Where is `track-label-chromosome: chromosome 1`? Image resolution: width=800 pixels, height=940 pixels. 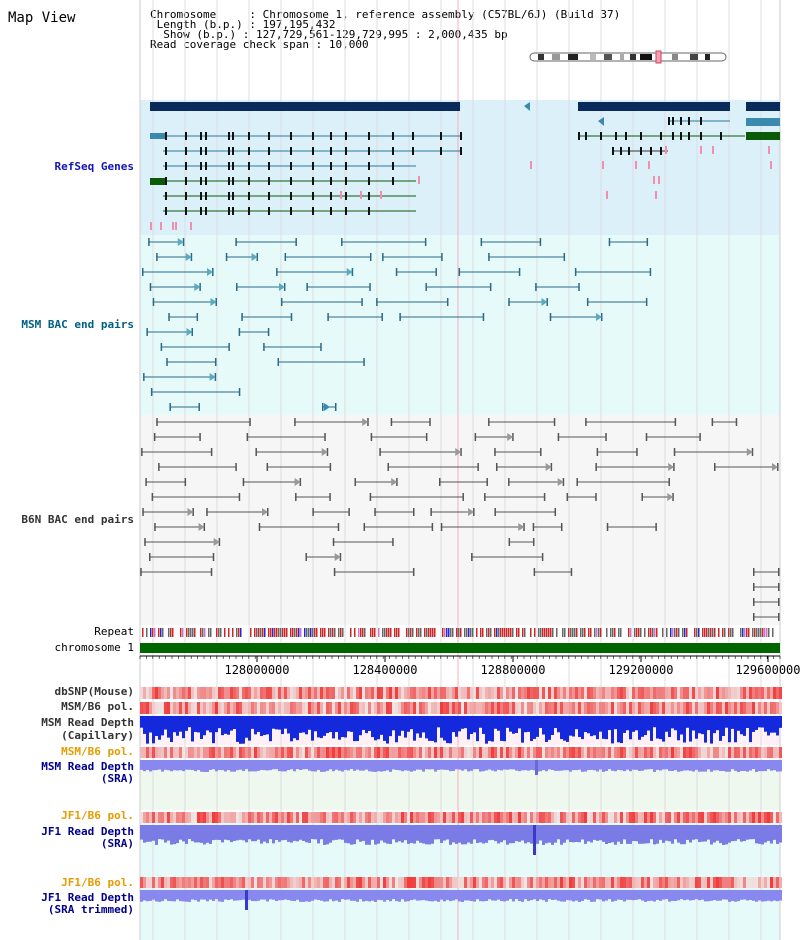 track-label-chromosome: chromosome 1 is located at coordinates (94, 647).